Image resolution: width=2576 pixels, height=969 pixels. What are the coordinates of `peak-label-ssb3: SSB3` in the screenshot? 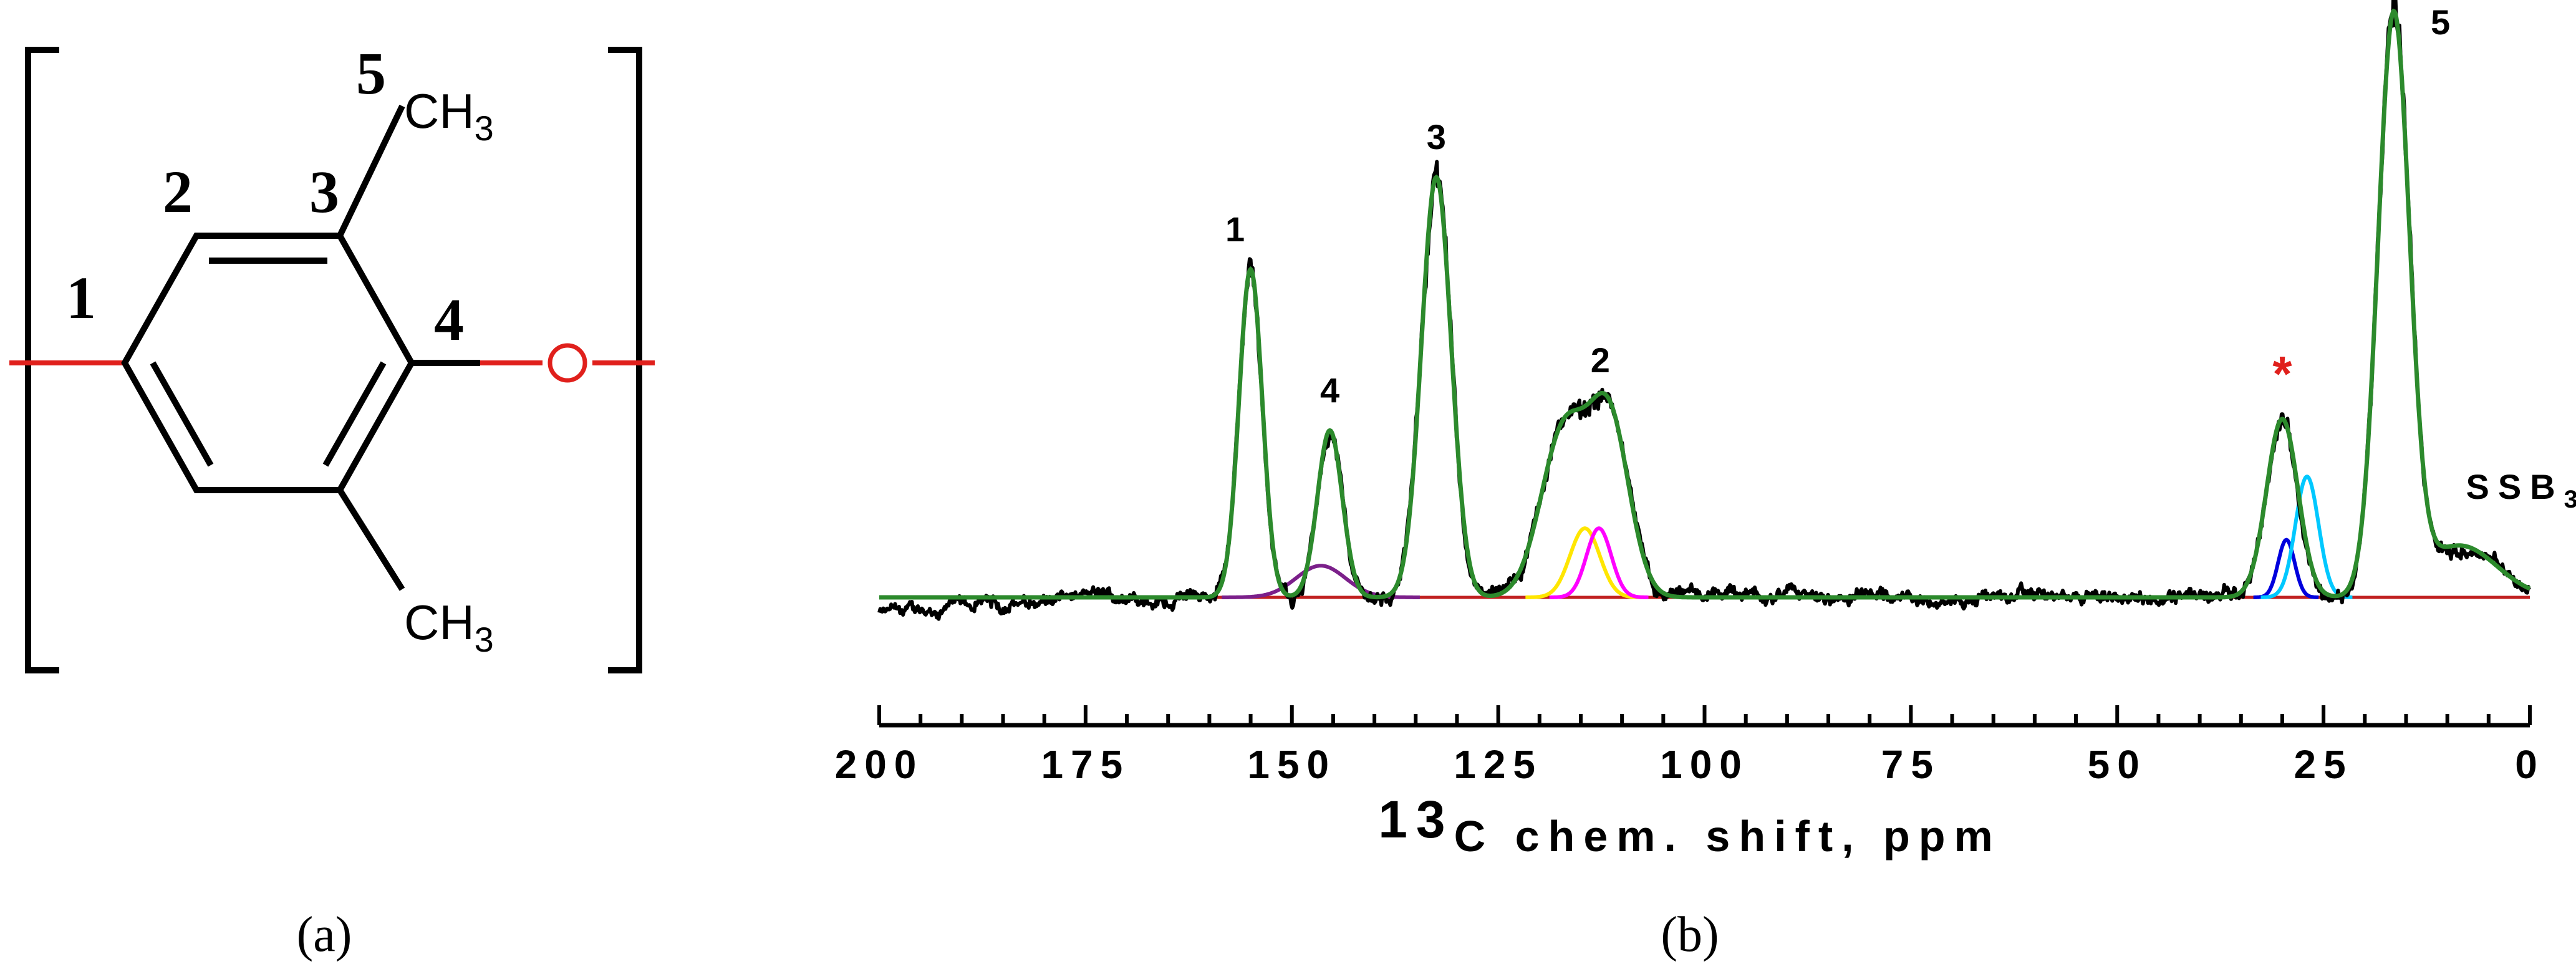 It's located at (2521, 490).